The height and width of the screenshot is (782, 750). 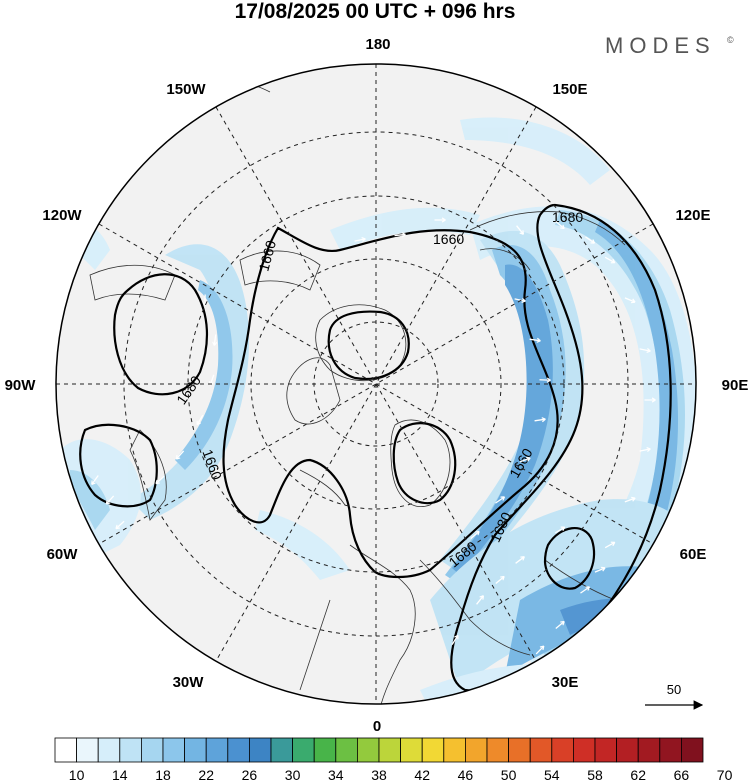 What do you see at coordinates (186, 89) in the screenshot?
I see `lon-label-150w: 150W` at bounding box center [186, 89].